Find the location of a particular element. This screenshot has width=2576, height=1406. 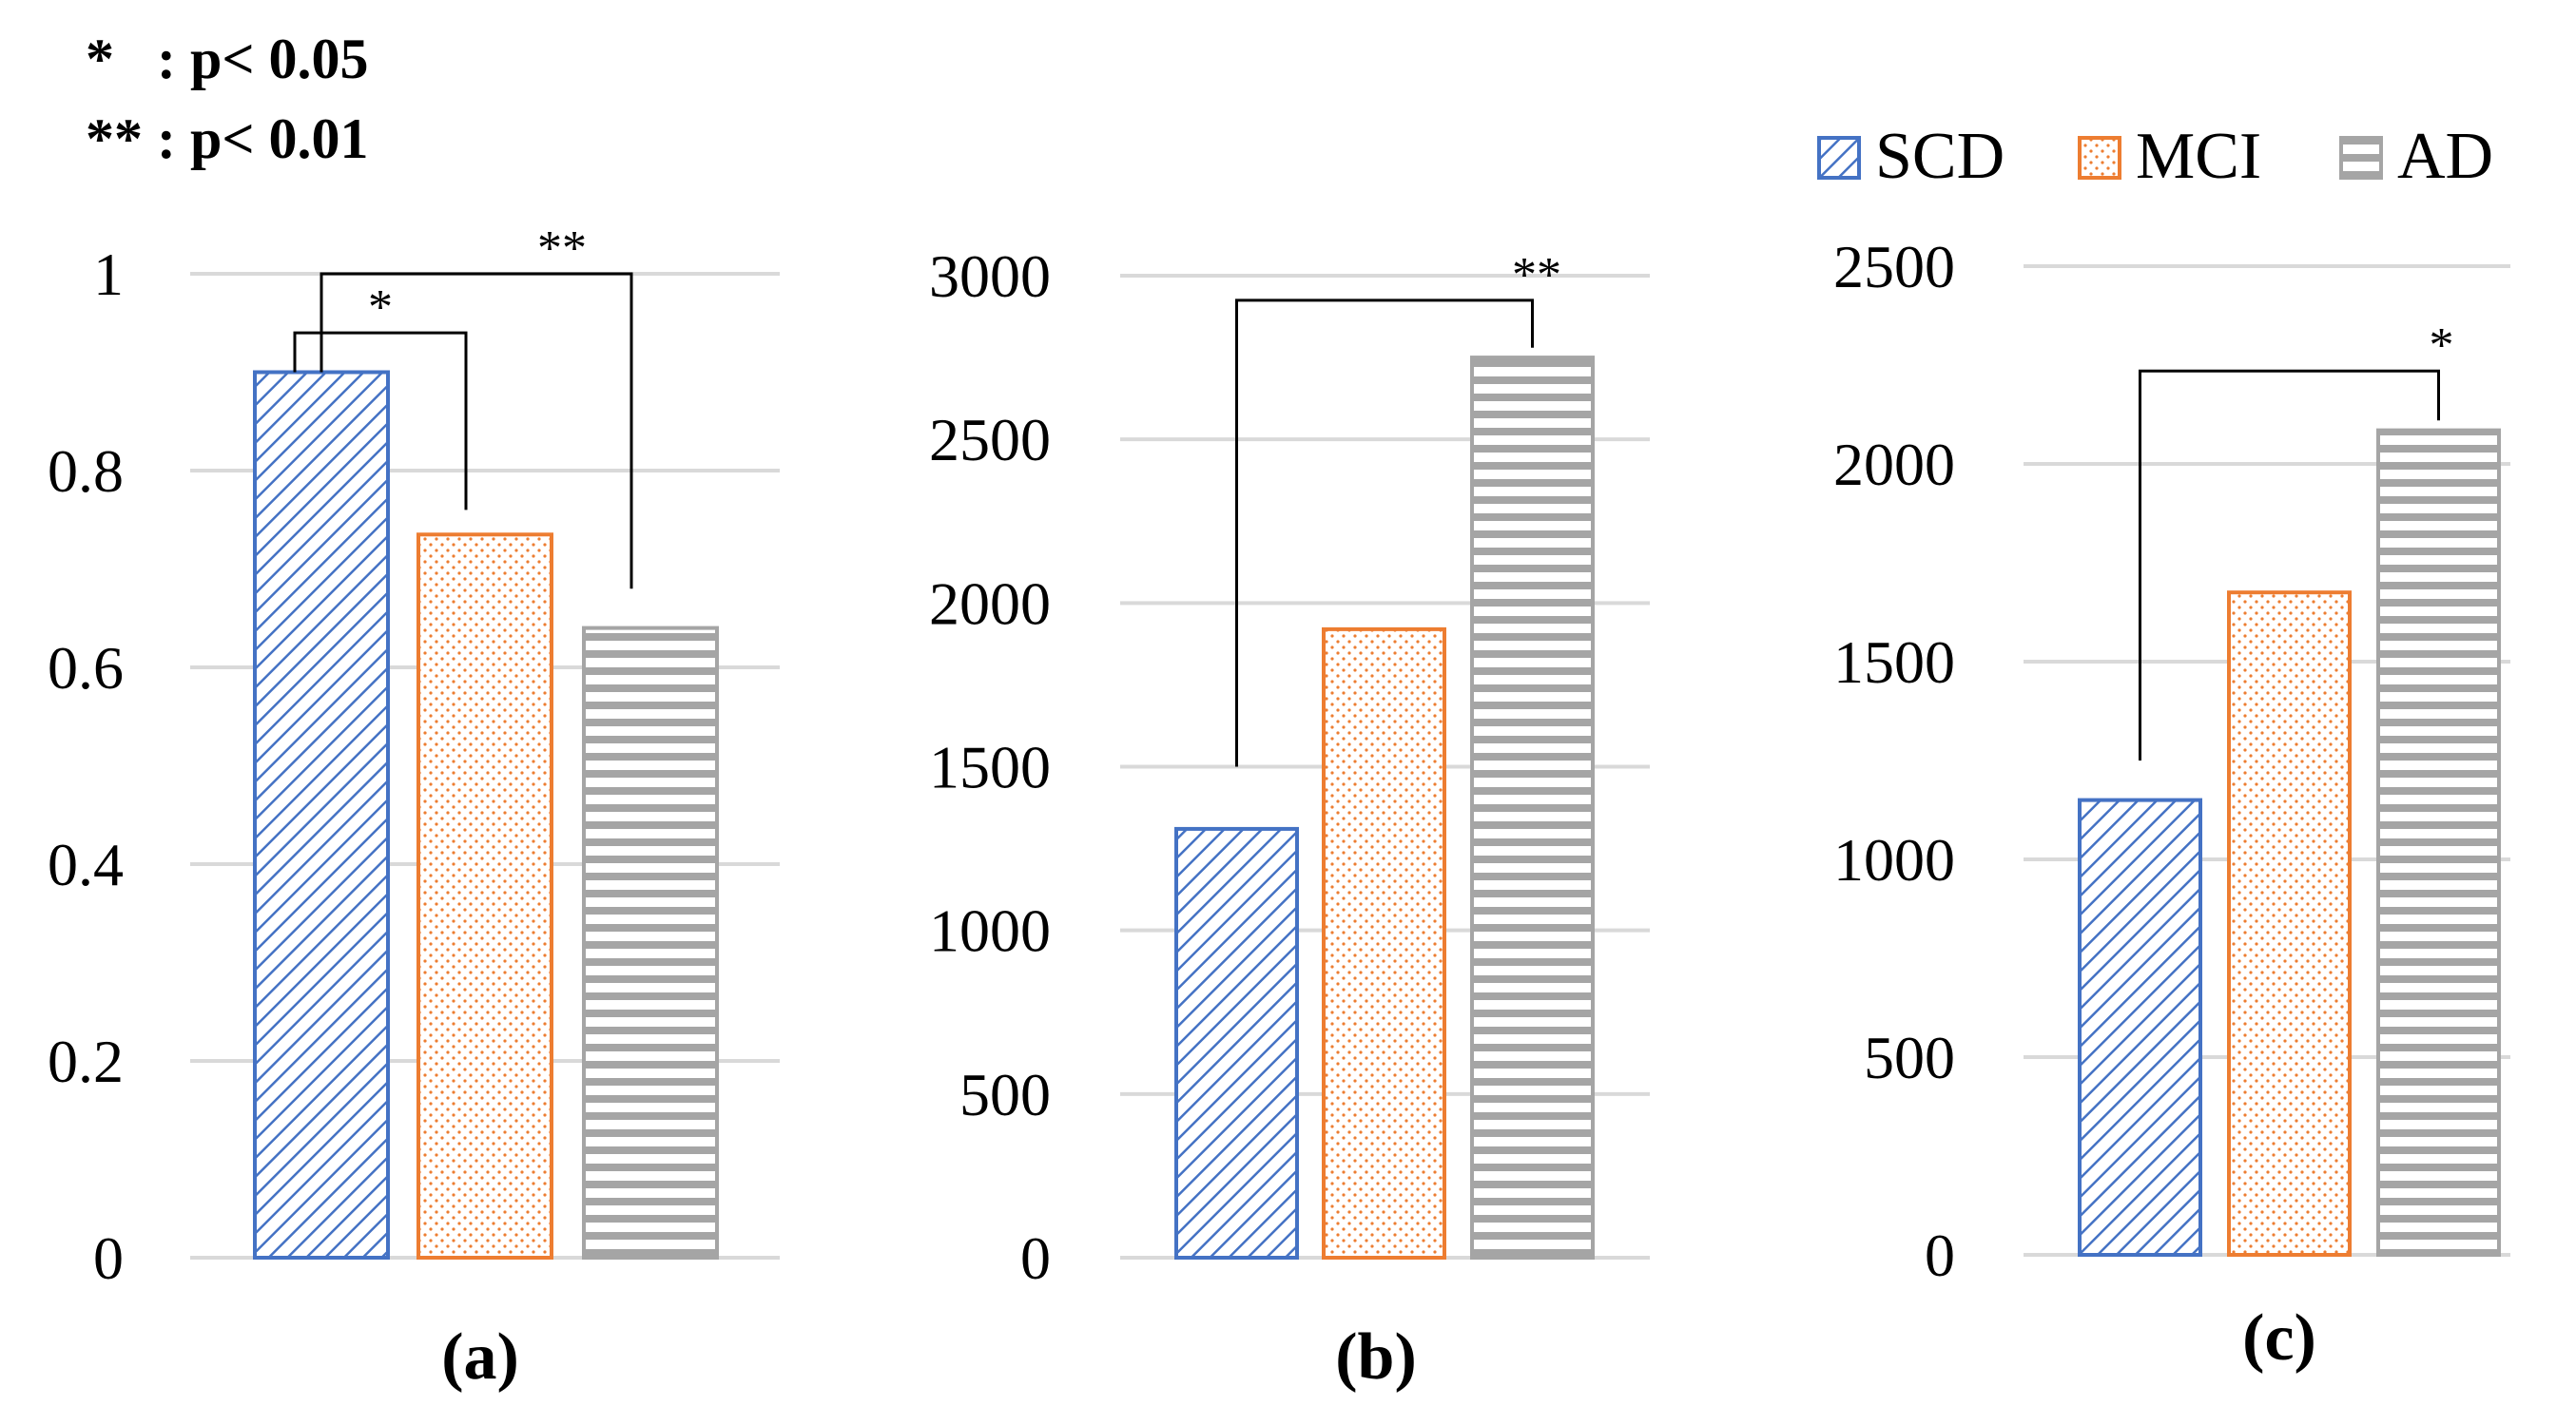

panel-label: (a) is located at coordinates (480, 1357).